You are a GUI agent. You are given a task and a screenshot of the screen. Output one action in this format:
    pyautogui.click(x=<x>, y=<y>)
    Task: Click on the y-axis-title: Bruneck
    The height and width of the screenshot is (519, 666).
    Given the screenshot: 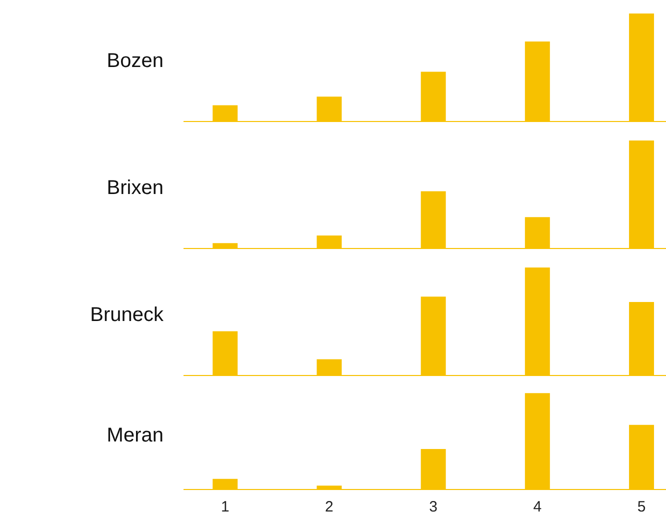 What is the action you would take?
    pyautogui.click(x=127, y=315)
    